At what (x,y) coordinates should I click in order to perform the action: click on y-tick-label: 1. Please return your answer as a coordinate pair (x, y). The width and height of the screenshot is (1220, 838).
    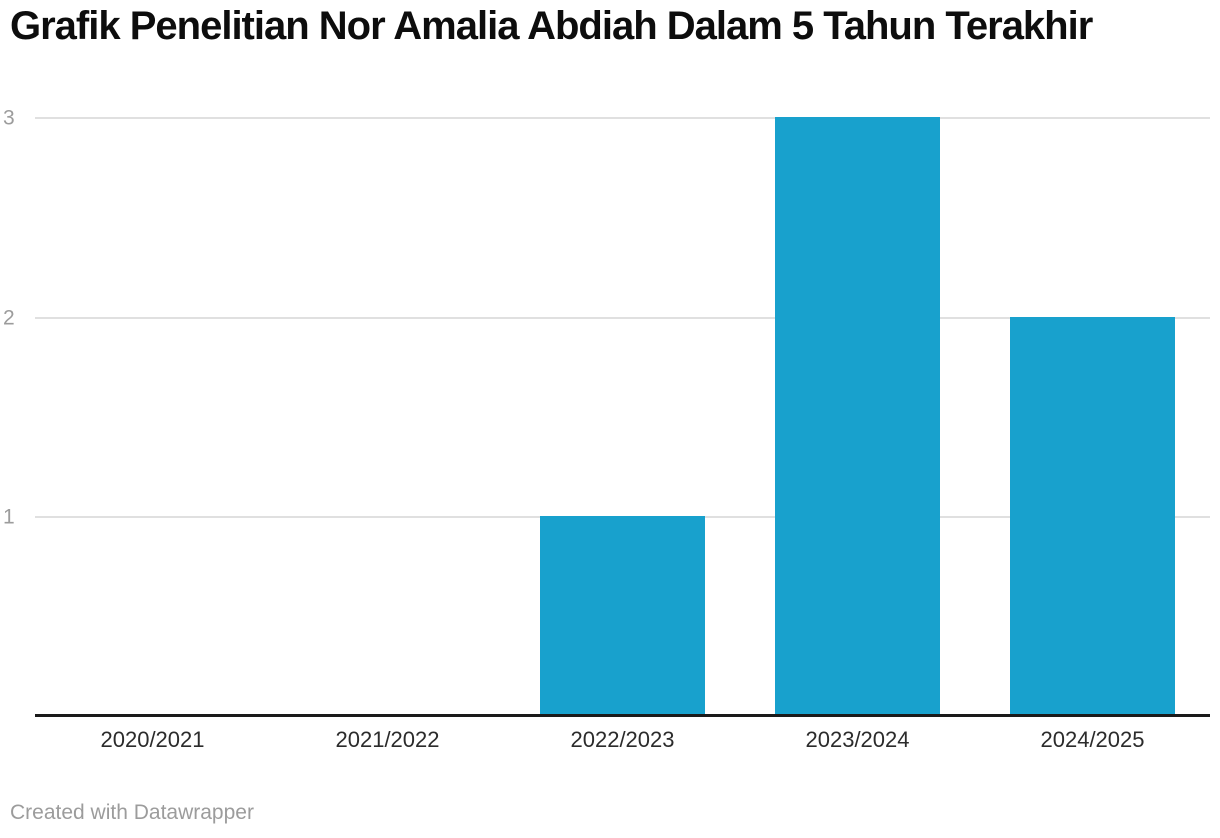
    Looking at the image, I should click on (9, 517).